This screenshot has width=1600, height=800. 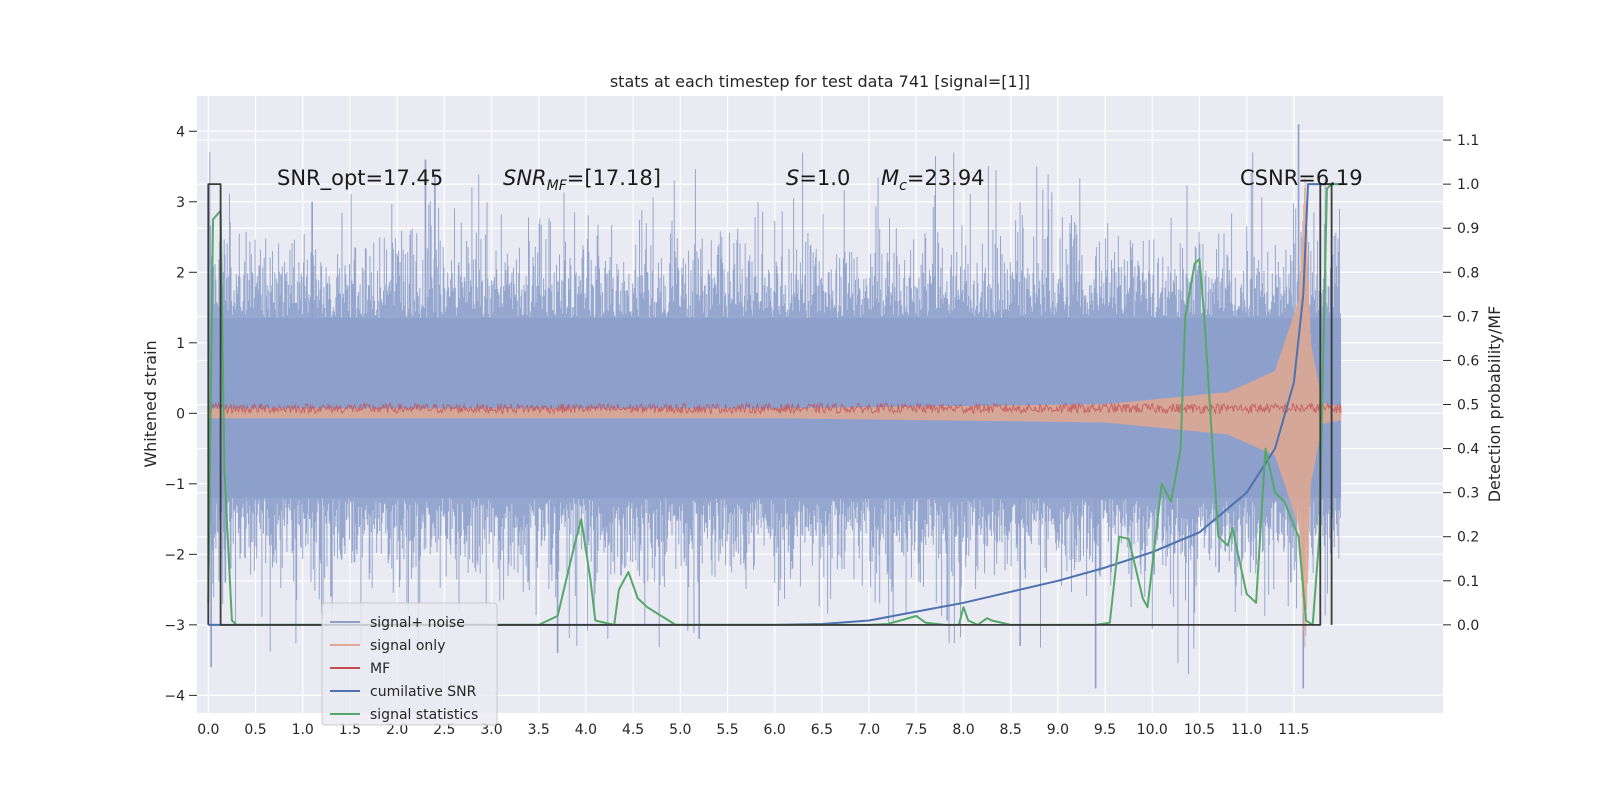 I want to click on legend-label: MF, so click(x=380, y=669).